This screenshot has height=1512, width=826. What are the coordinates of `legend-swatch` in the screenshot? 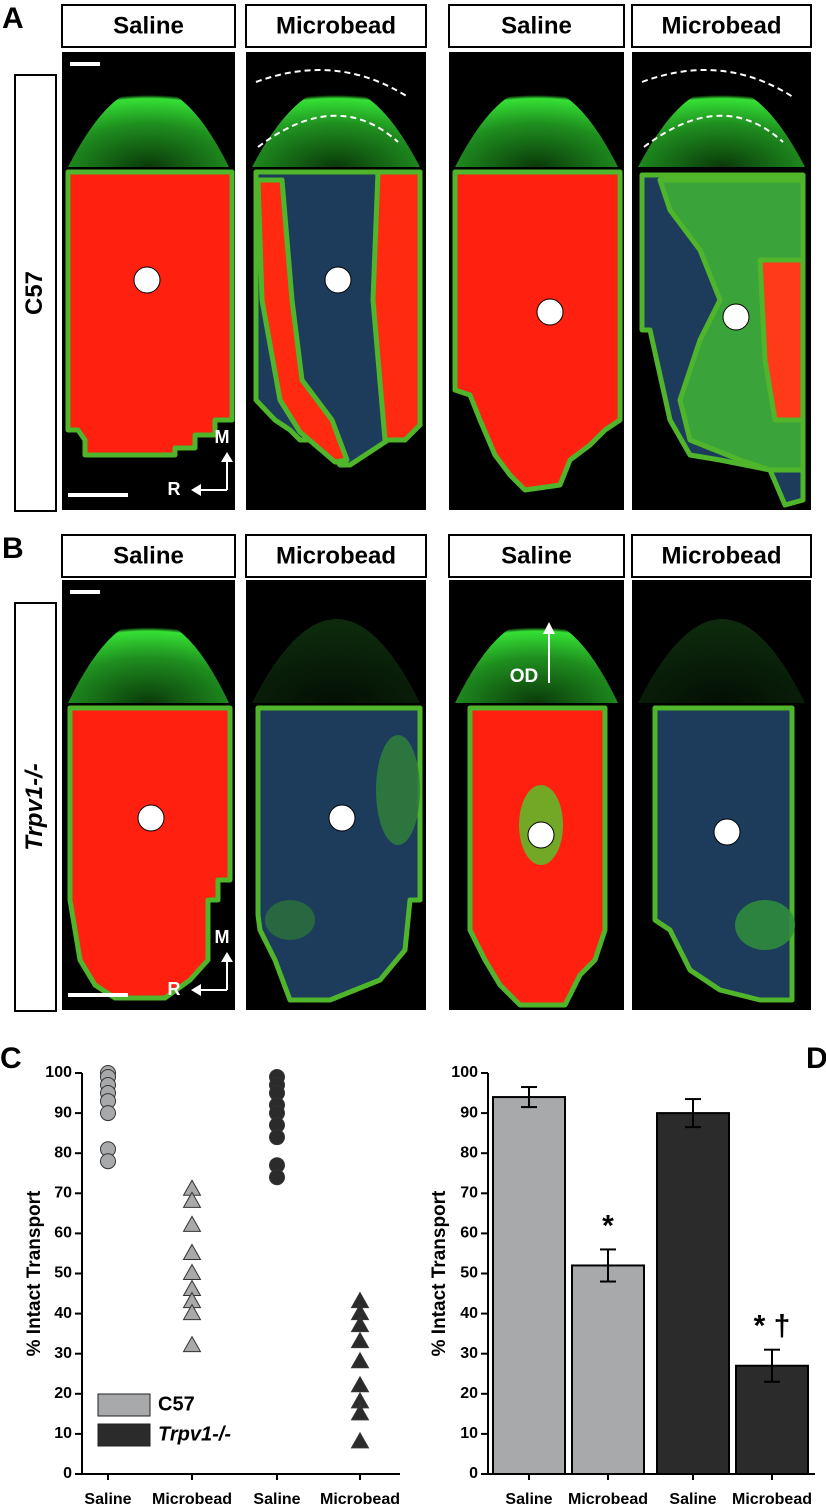 It's located at (124, 1405).